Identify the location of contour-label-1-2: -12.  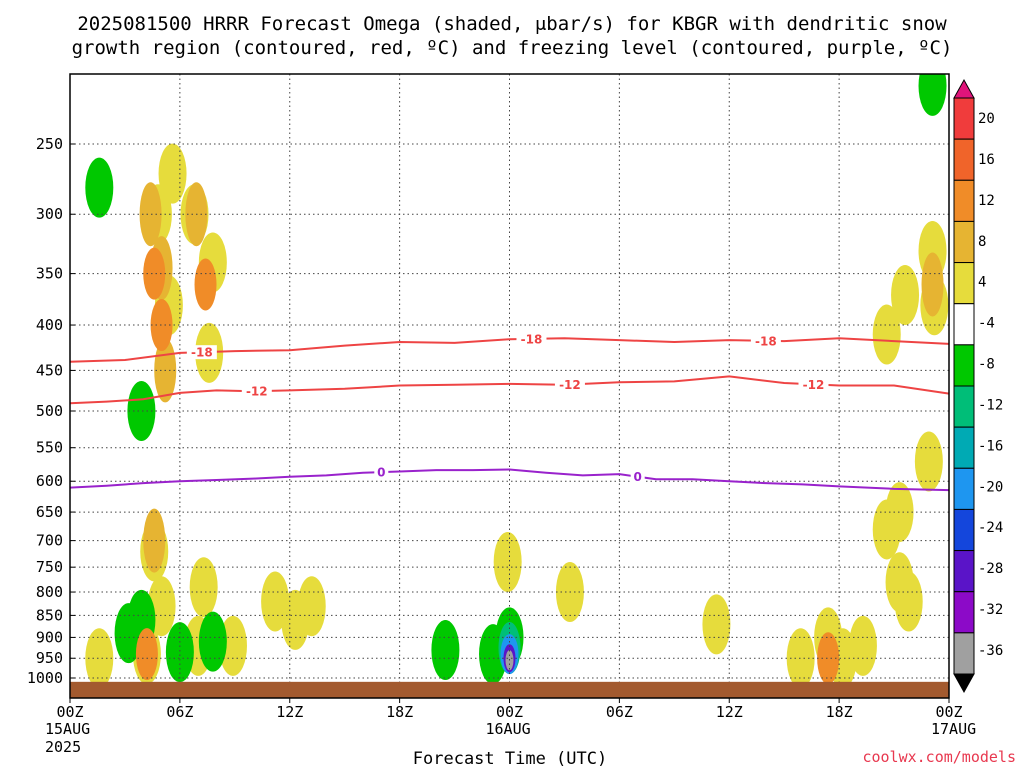
(814, 385).